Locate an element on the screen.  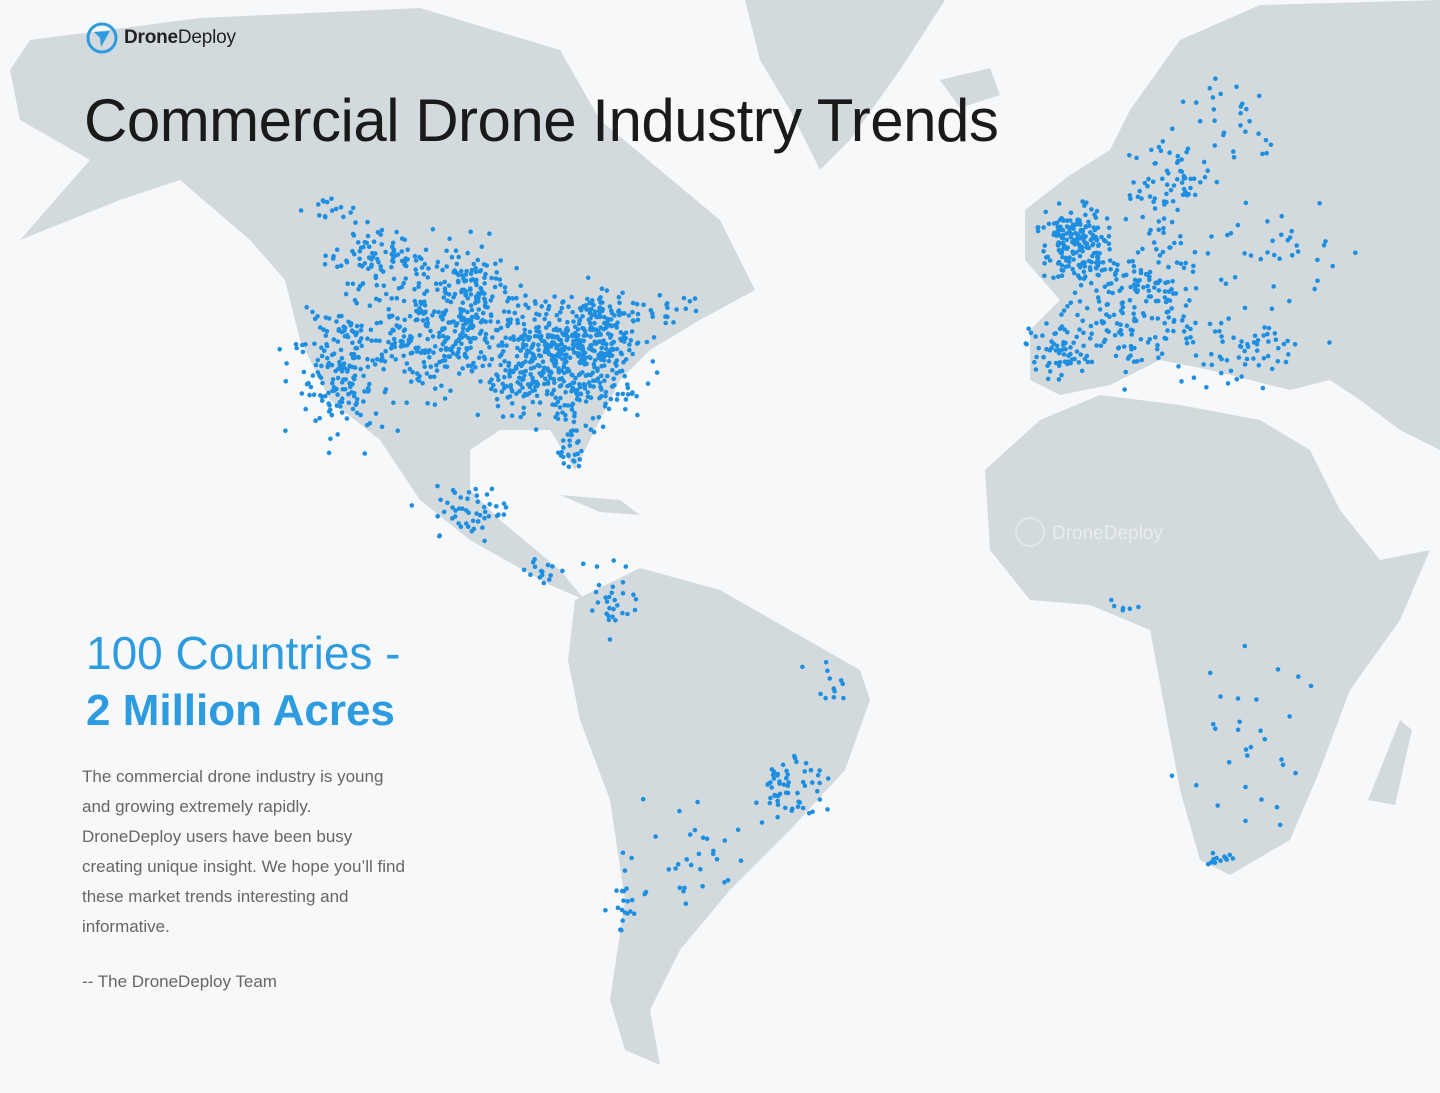
brand-logo: DroneDeploy is located at coordinates (161, 38).